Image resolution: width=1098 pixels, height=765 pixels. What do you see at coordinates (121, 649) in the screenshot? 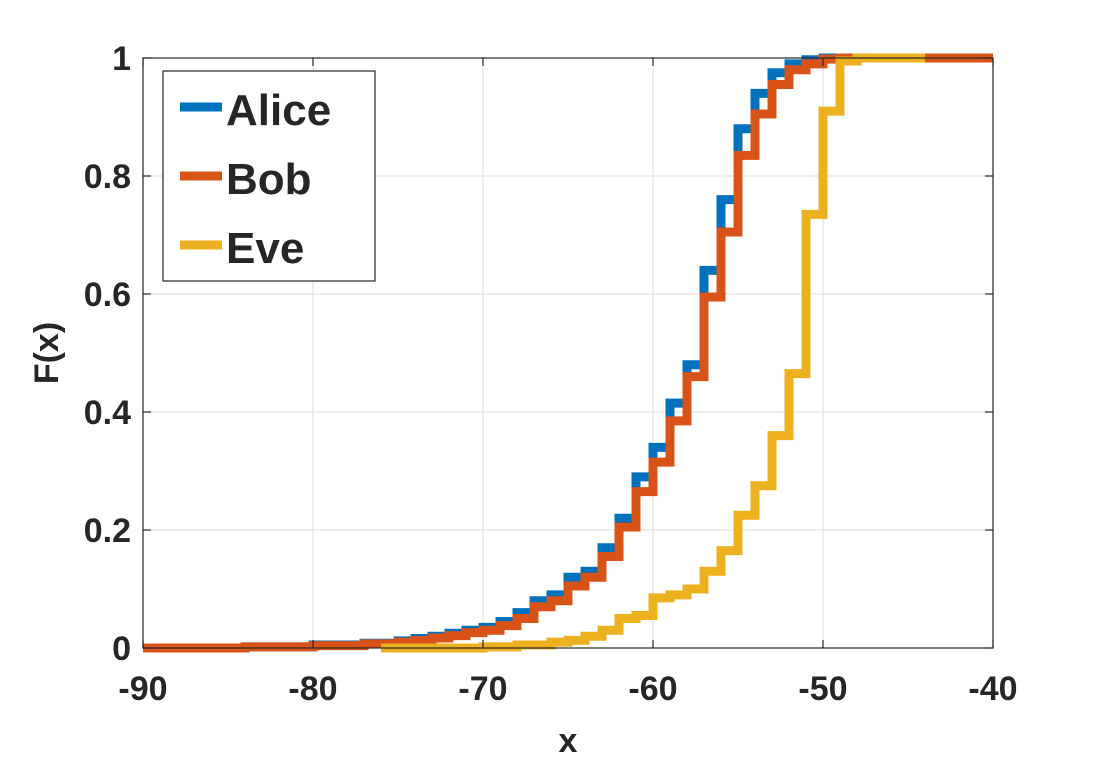
I see `y-tick-label: 0` at bounding box center [121, 649].